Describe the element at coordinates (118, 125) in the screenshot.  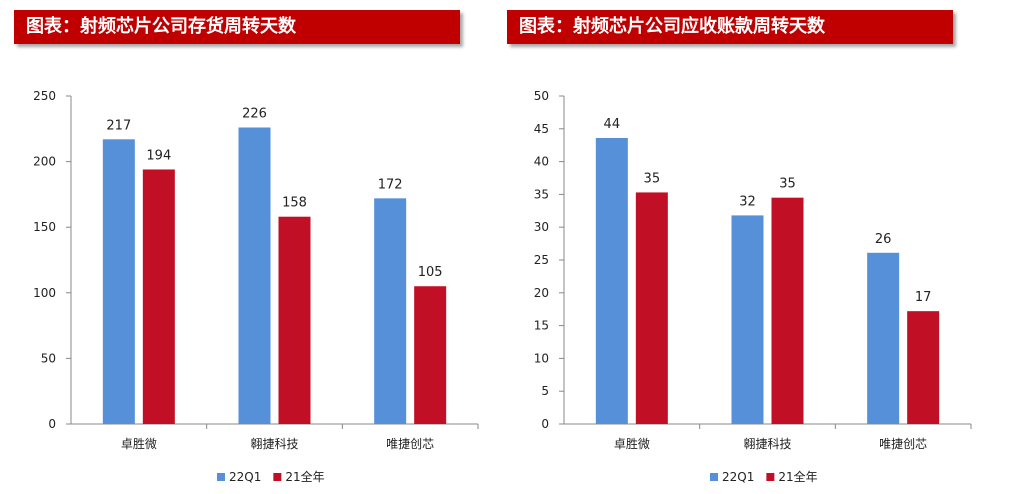
I see `data-label: 217` at that location.